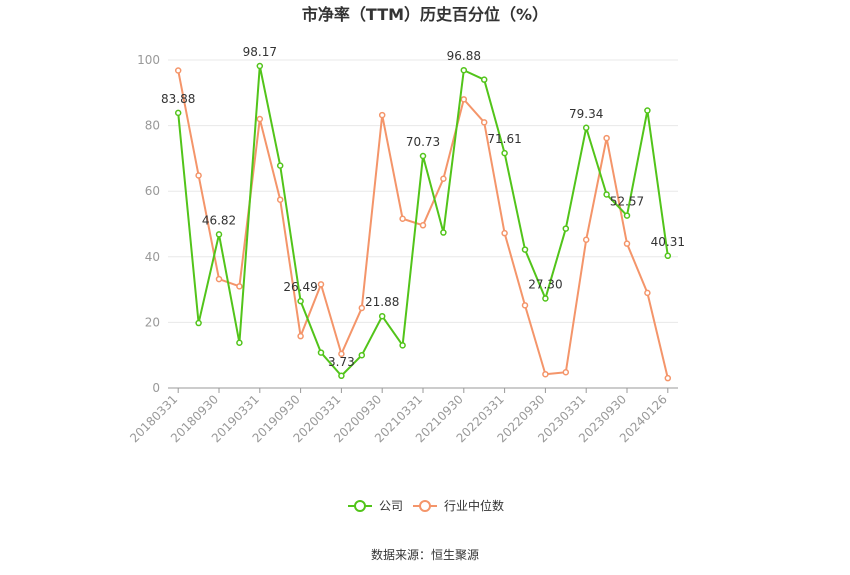 The width and height of the screenshot is (850, 575). Describe the element at coordinates (360, 506) in the screenshot. I see `legend-marker-company` at that location.